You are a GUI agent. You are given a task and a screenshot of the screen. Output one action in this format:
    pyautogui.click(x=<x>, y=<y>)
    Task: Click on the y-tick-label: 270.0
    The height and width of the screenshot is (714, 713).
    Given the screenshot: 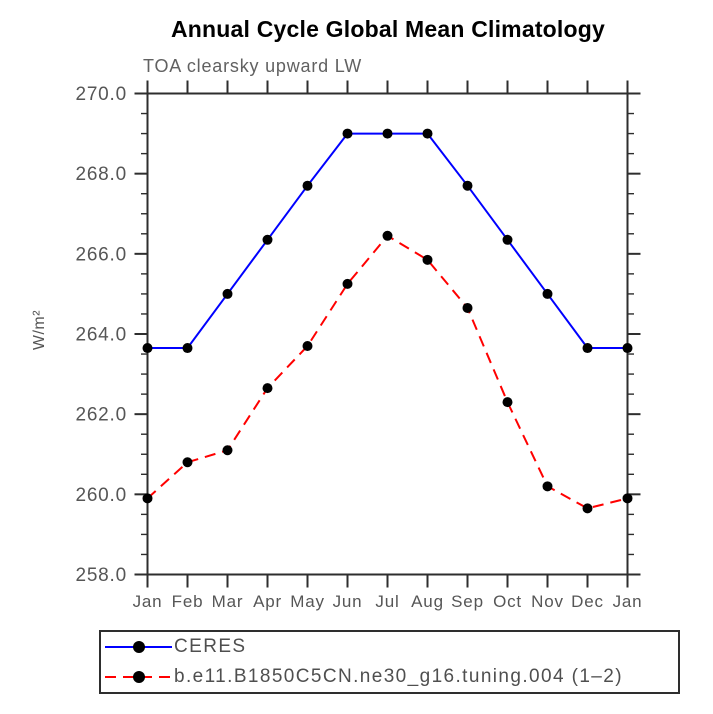 What is the action you would take?
    pyautogui.click(x=101, y=94)
    